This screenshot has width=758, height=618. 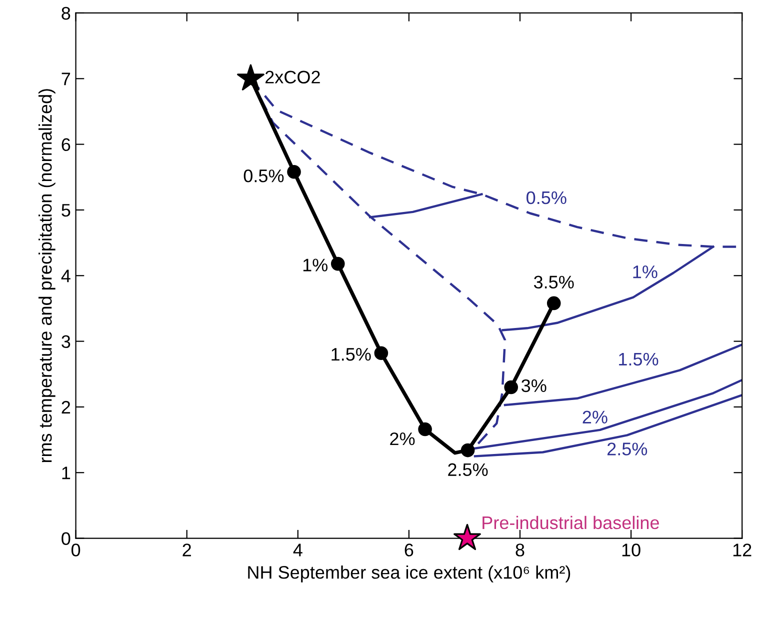 I want to click on x-tick-label: 10, so click(x=631, y=550).